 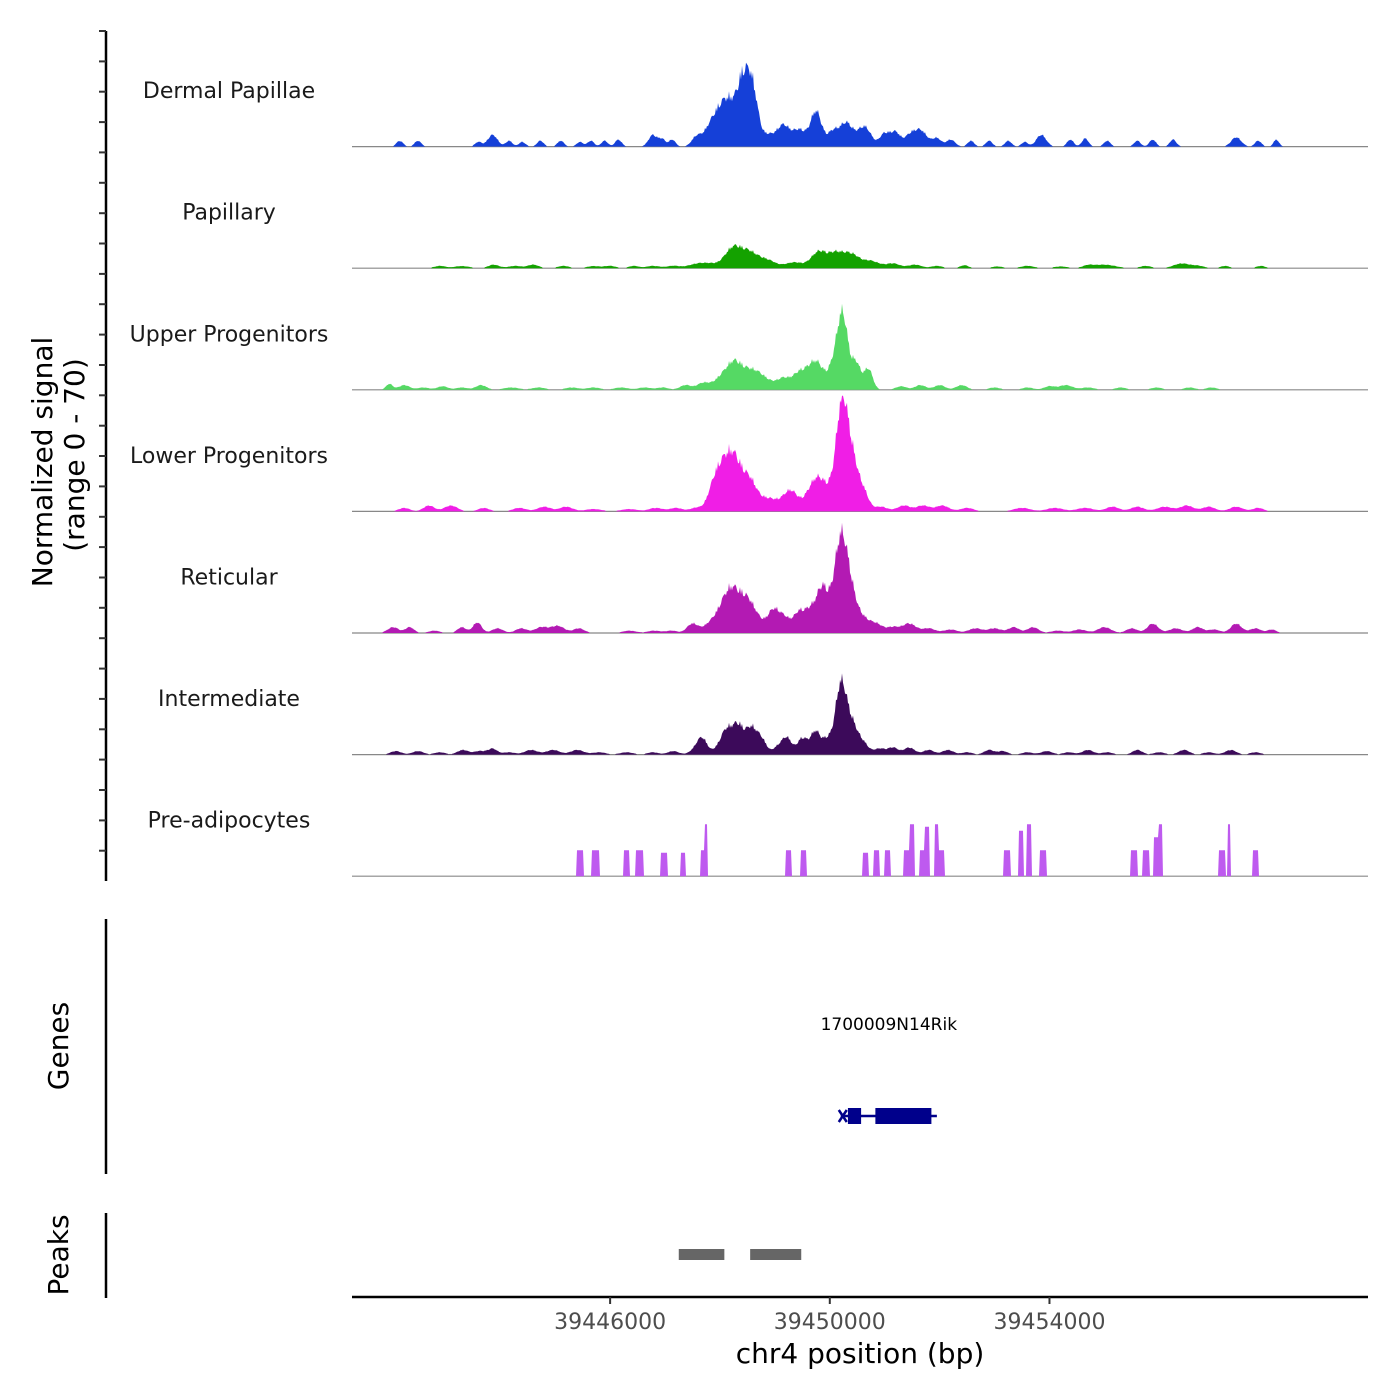 I want to click on peaks-panel-title: Peaks, so click(x=58, y=1254).